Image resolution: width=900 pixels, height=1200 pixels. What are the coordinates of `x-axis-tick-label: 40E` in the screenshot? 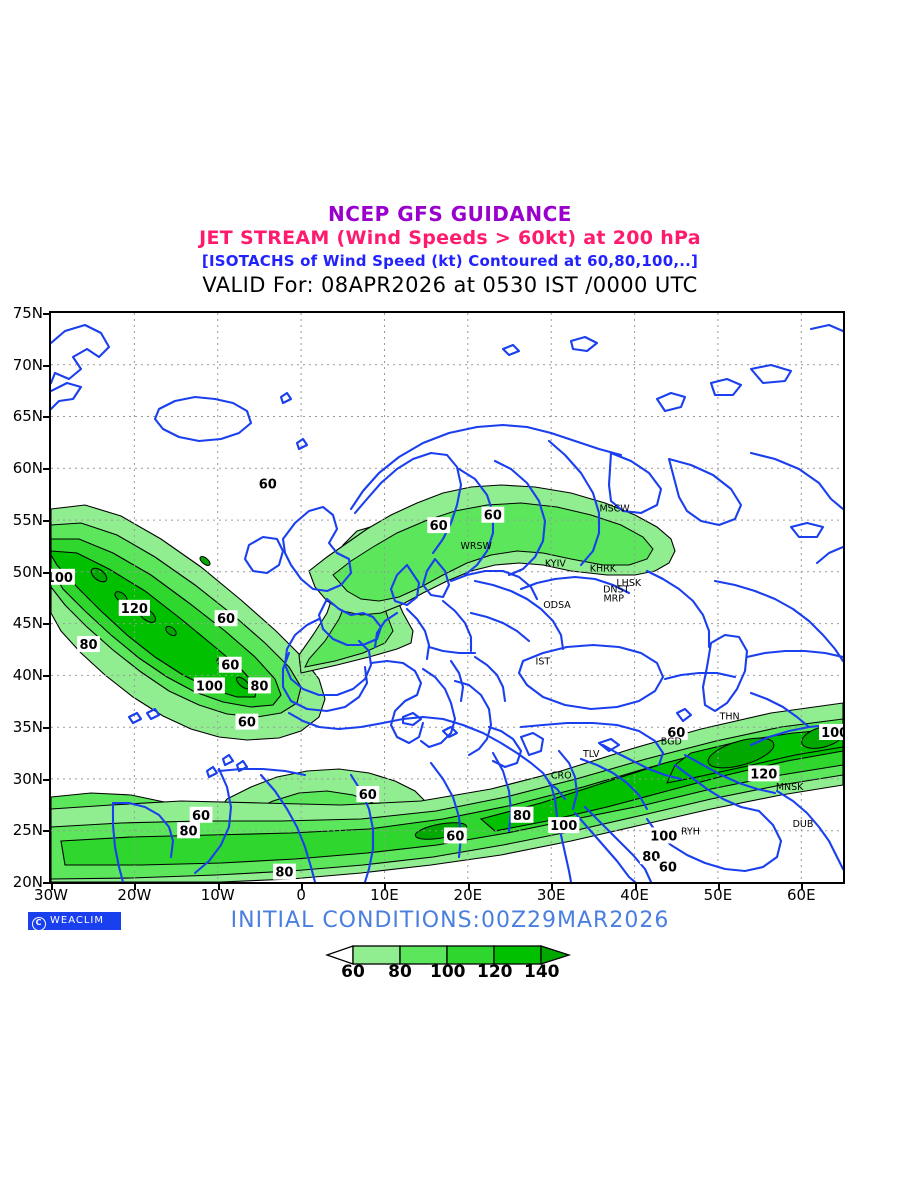 It's located at (634, 895).